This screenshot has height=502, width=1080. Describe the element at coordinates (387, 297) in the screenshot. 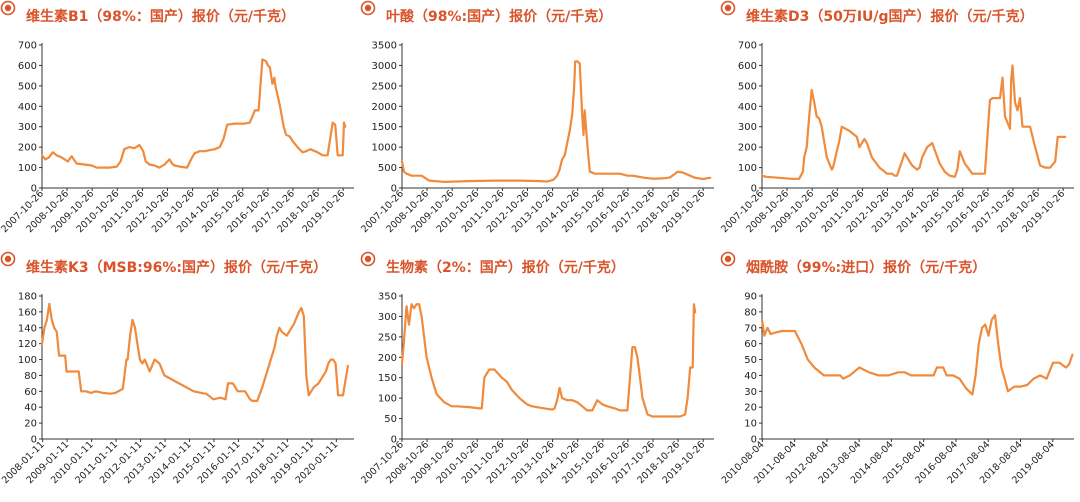

I see `y-tick-label: 350` at that location.